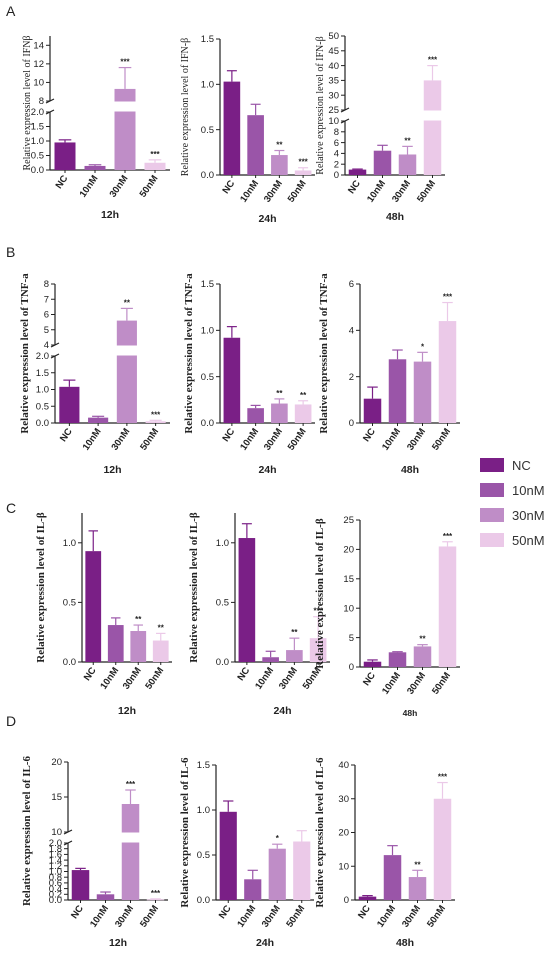 This screenshot has width=550, height=959. What do you see at coordinates (343, 799) in the screenshot?
I see `y-tick-label: 30` at bounding box center [343, 799].